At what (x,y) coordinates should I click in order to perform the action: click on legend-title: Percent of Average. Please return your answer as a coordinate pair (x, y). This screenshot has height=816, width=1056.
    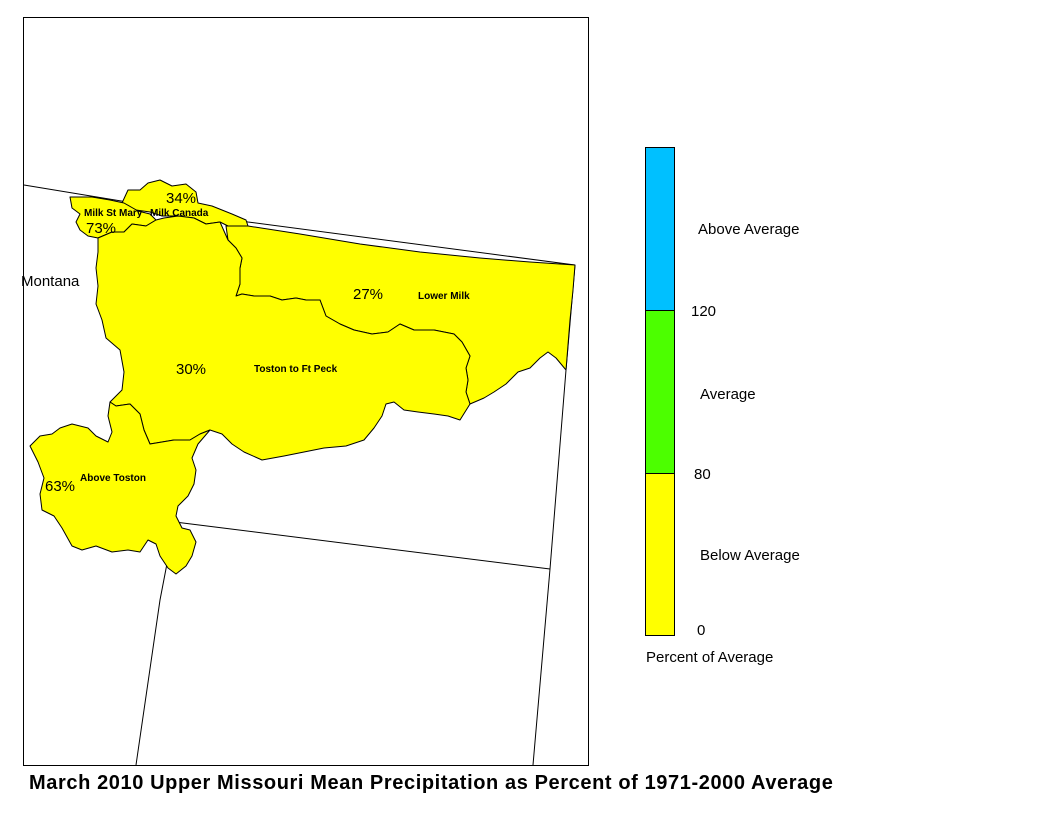
    Looking at the image, I should click on (709, 657).